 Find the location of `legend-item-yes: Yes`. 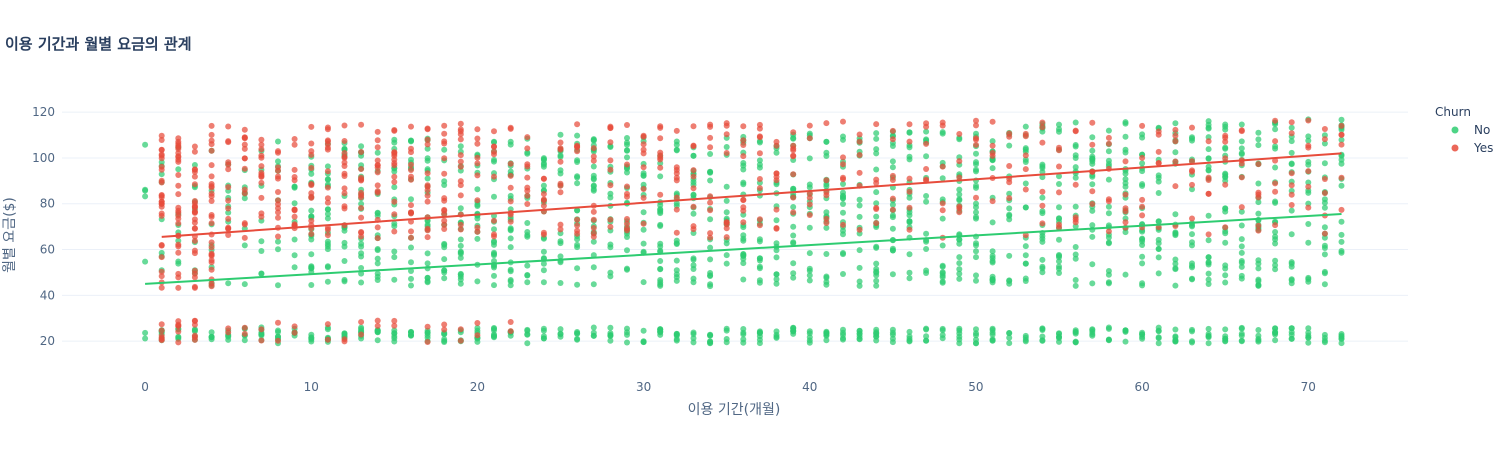

legend-item-yes: Yes is located at coordinates (1472, 148).